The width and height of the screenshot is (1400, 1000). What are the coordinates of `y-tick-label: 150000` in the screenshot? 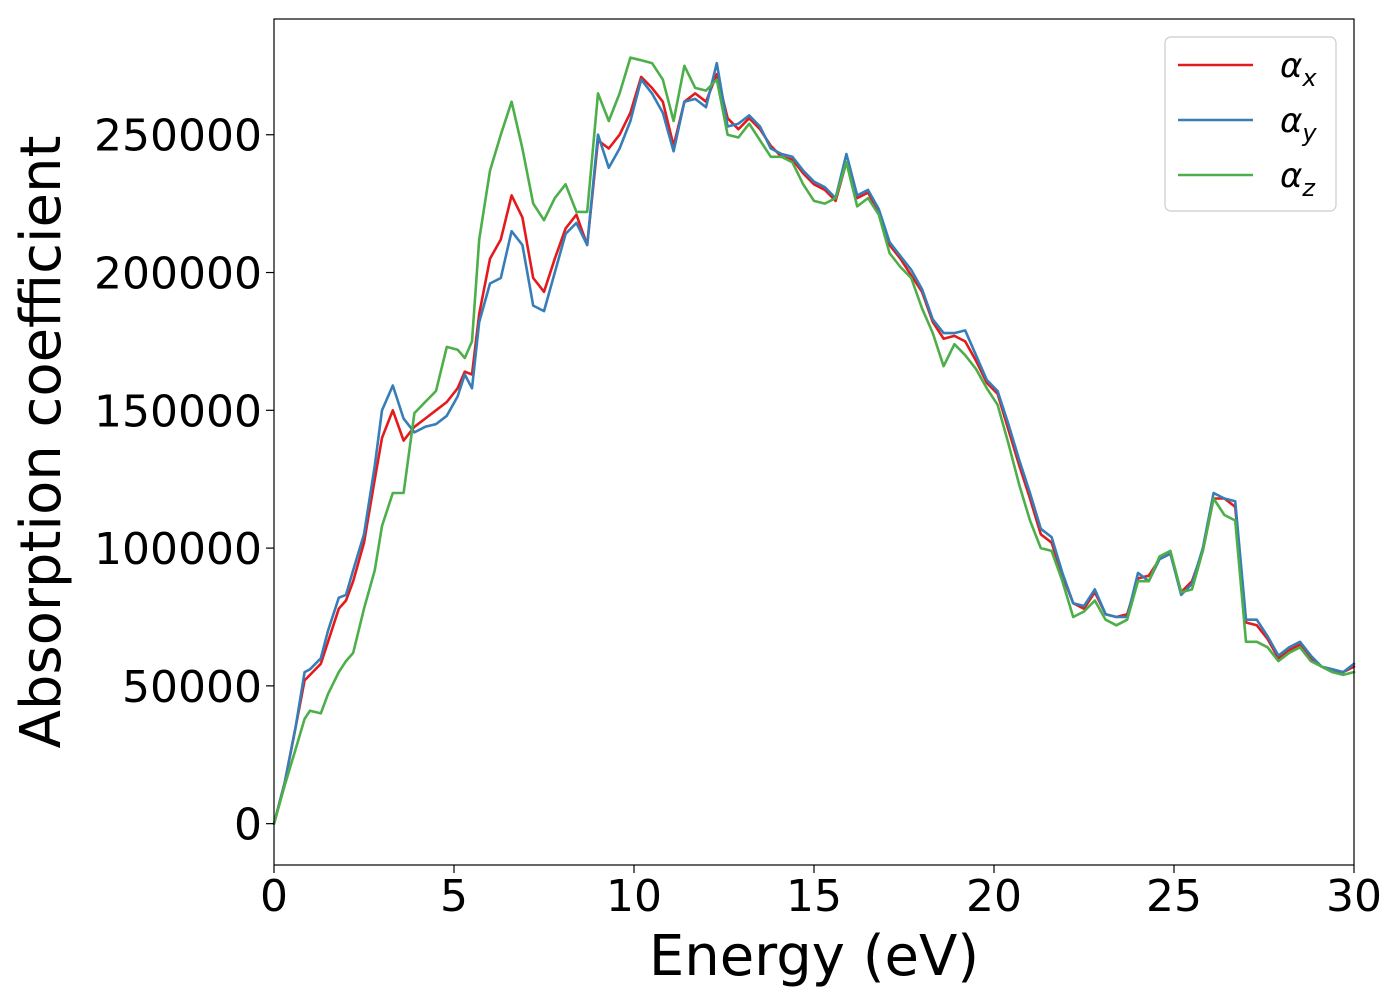 It's located at (178, 411).